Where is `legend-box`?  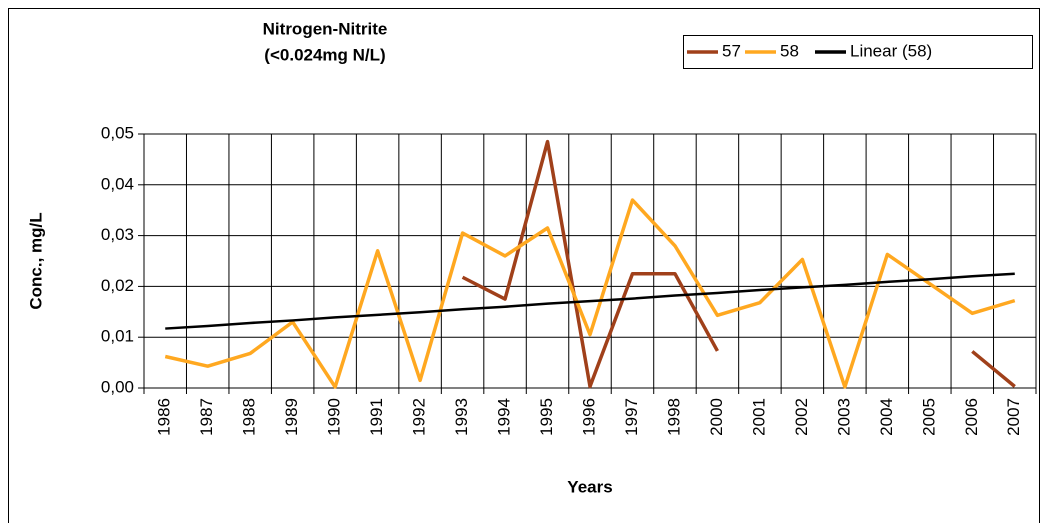 legend-box is located at coordinates (858, 52).